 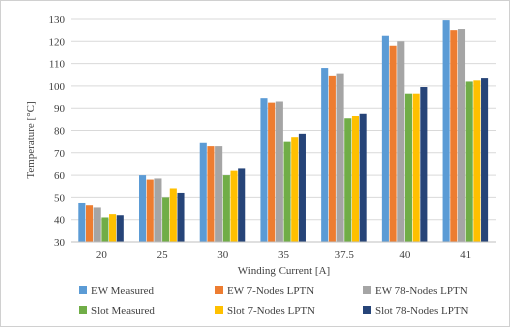 What do you see at coordinates (123, 291) in the screenshot?
I see `legend-label: EW Measured` at bounding box center [123, 291].